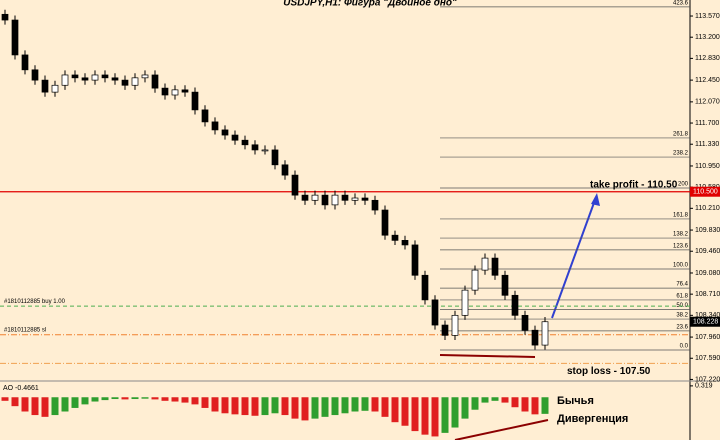 Image resolution: width=720 pixels, height=440 pixels. Describe the element at coordinates (682, 297) in the screenshot. I see `fibo-label: 61.8` at that location.